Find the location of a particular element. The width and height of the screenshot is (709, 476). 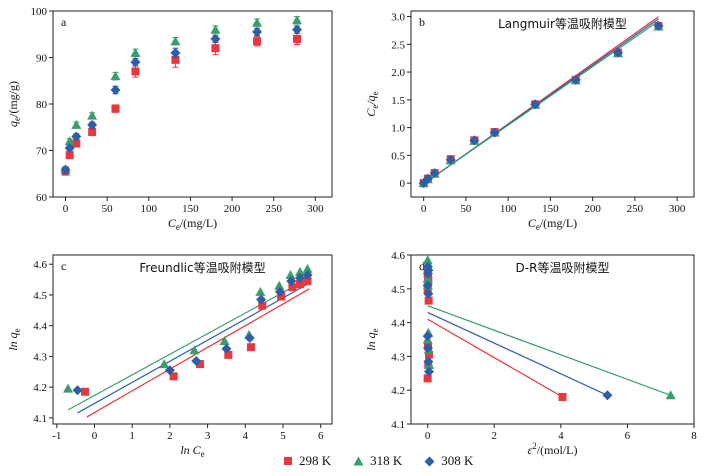

x-tick-label: 6 is located at coordinates (321, 436).